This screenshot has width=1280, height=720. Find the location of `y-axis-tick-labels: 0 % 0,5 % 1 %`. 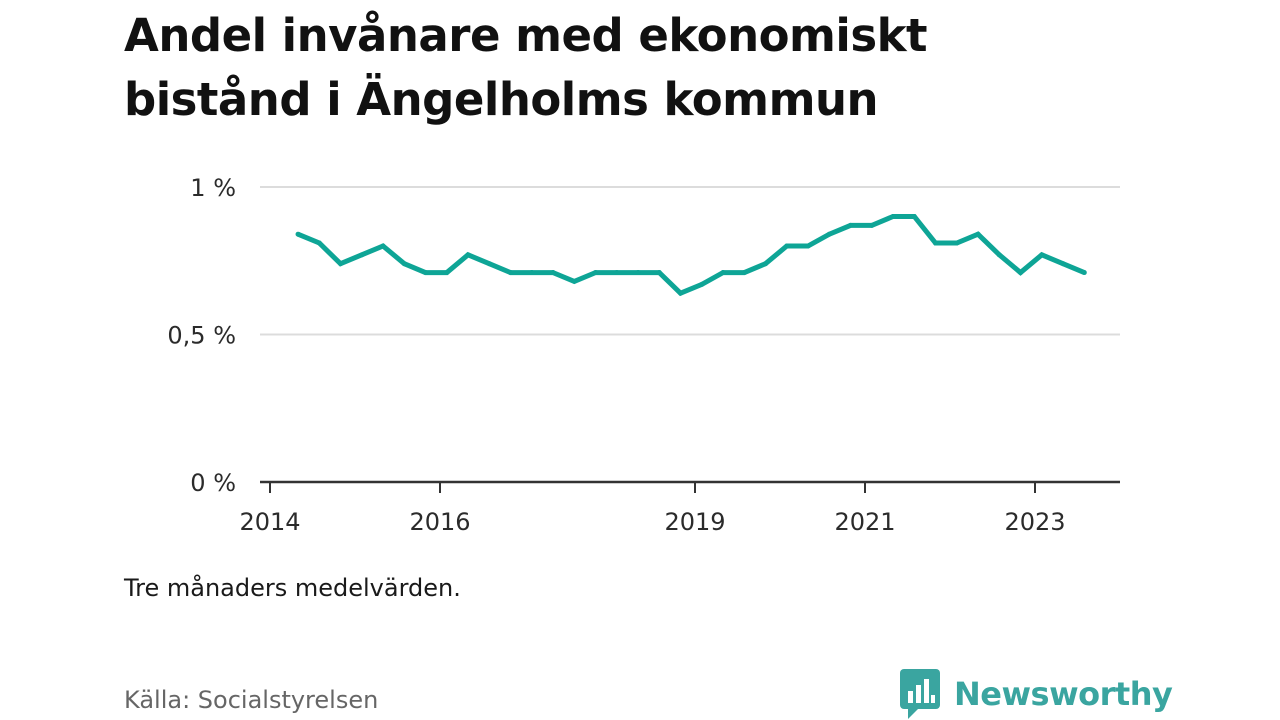

y-axis-tick-labels: 0 % 0,5 % 1 % is located at coordinates (201, 335).